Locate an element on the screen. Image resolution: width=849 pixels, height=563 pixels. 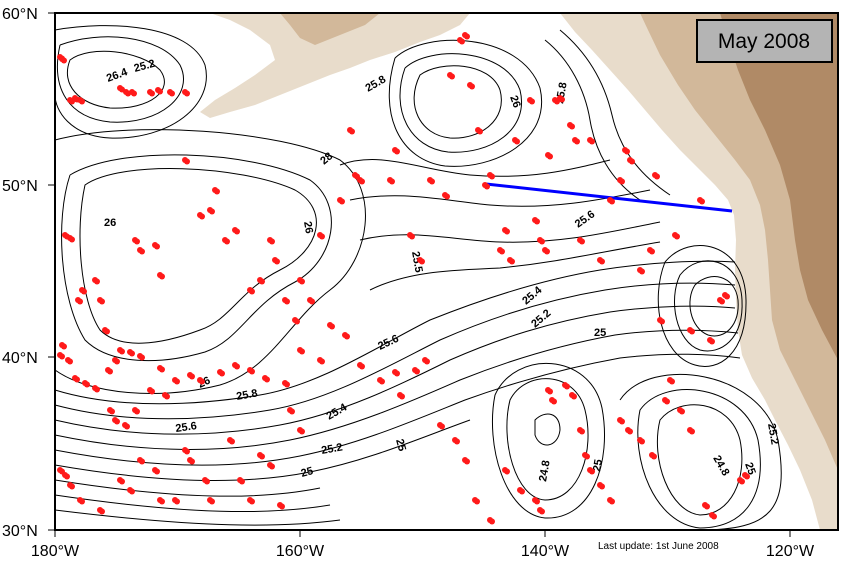
contour-label: 25.5 is located at coordinates (417, 261).